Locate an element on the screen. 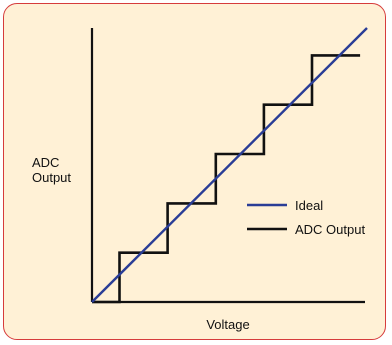 The image size is (392, 345). legend-label-ideal: Ideal is located at coordinates (309, 205).